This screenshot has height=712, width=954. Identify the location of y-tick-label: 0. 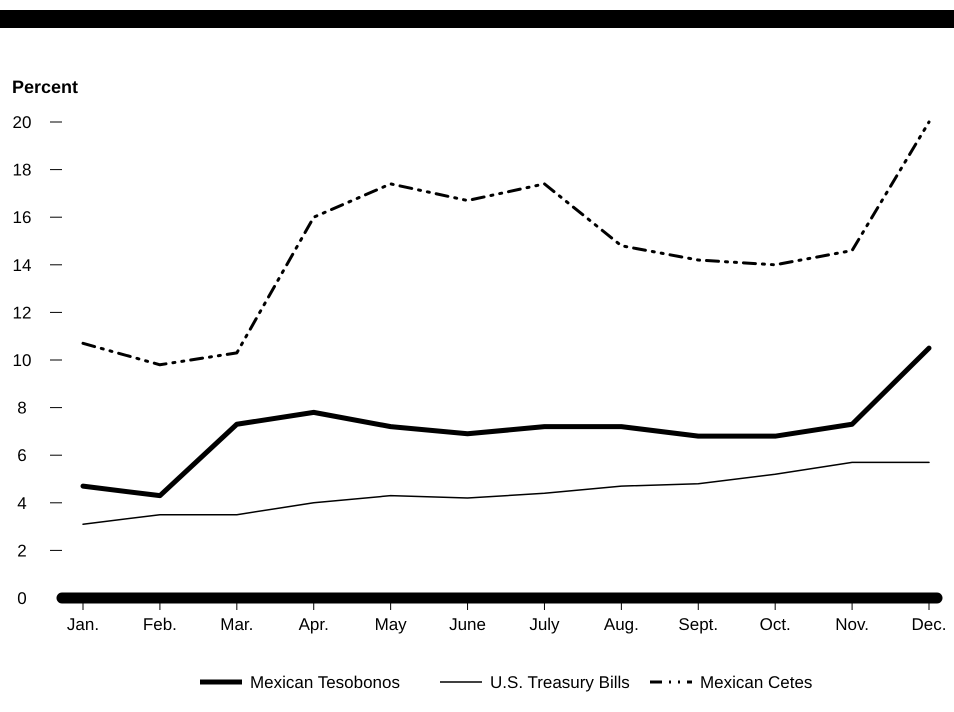
(22, 598).